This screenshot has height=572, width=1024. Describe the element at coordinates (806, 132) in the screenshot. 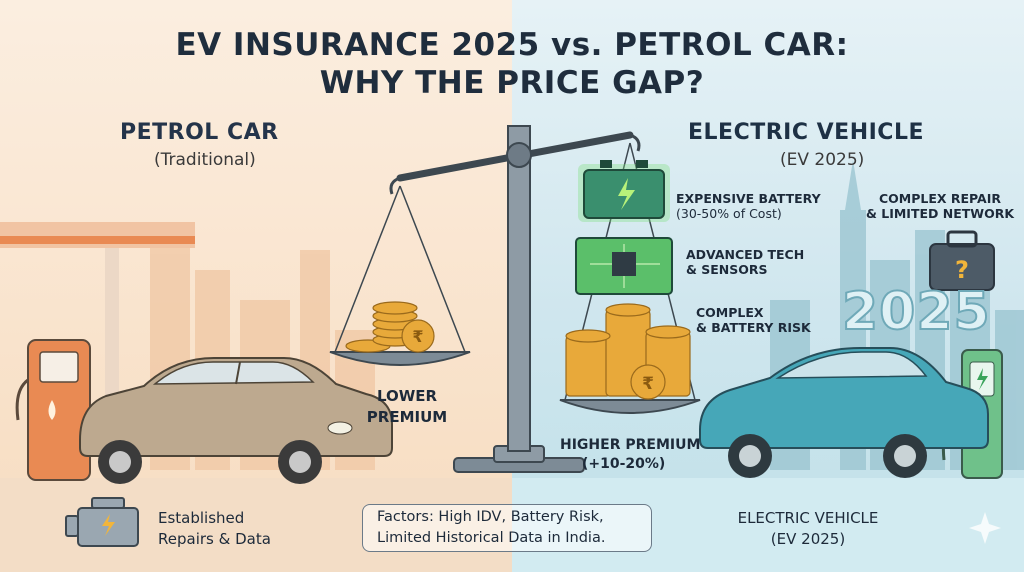

I see `ev-heading: ELECTRIC VEHICLE` at that location.